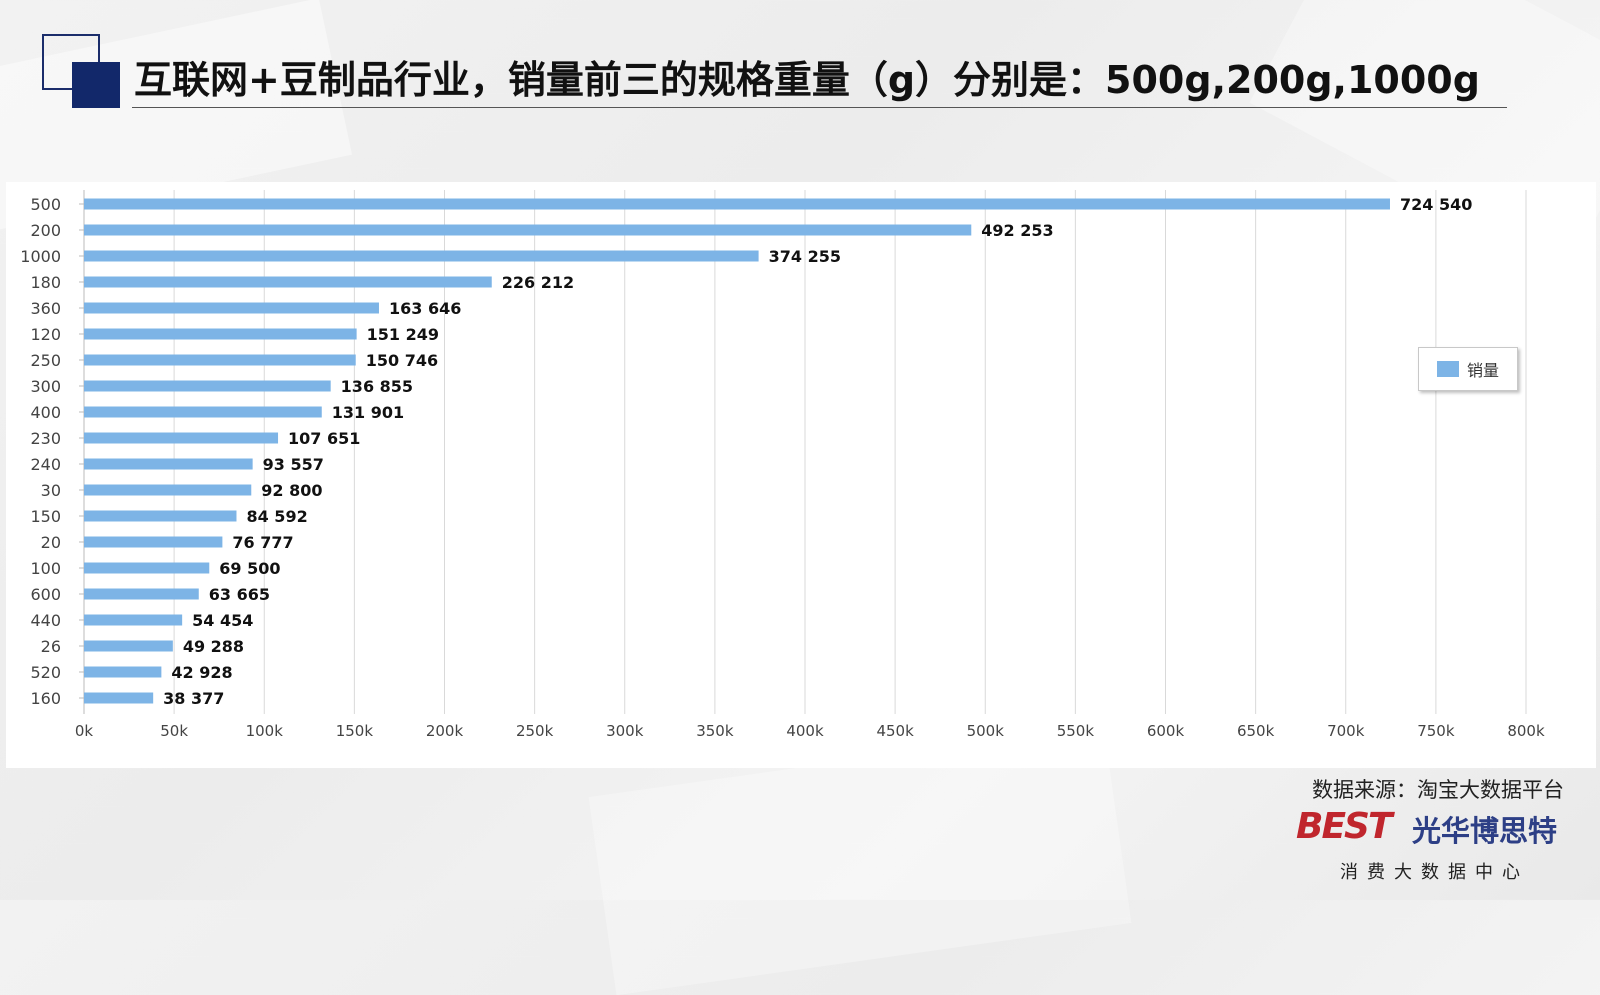  I want to click on bar-value-label: 38 377, so click(193, 698).